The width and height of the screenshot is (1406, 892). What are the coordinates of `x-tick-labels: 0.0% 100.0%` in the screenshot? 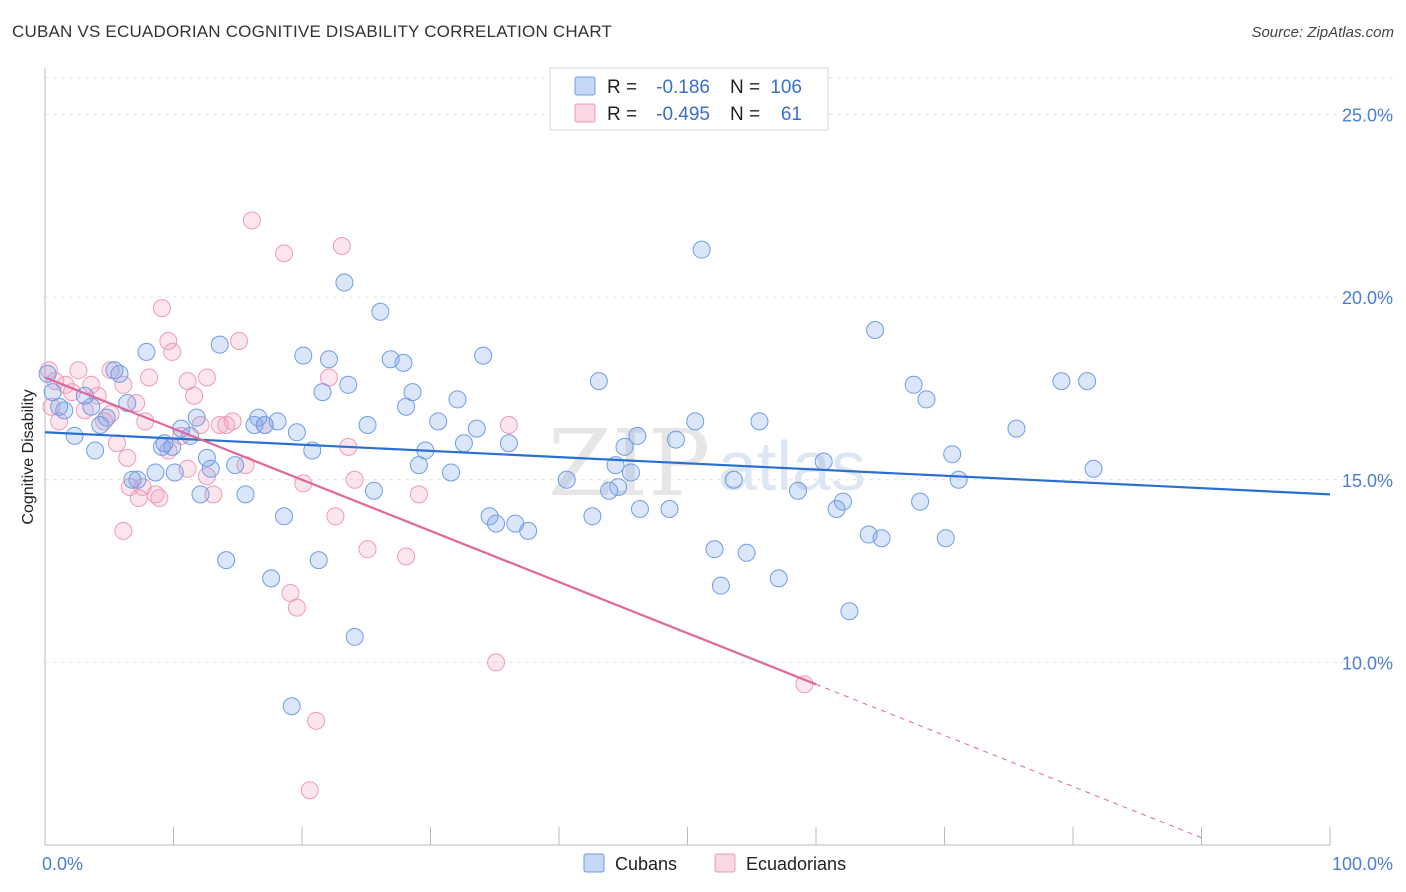 It's located at (717, 864).